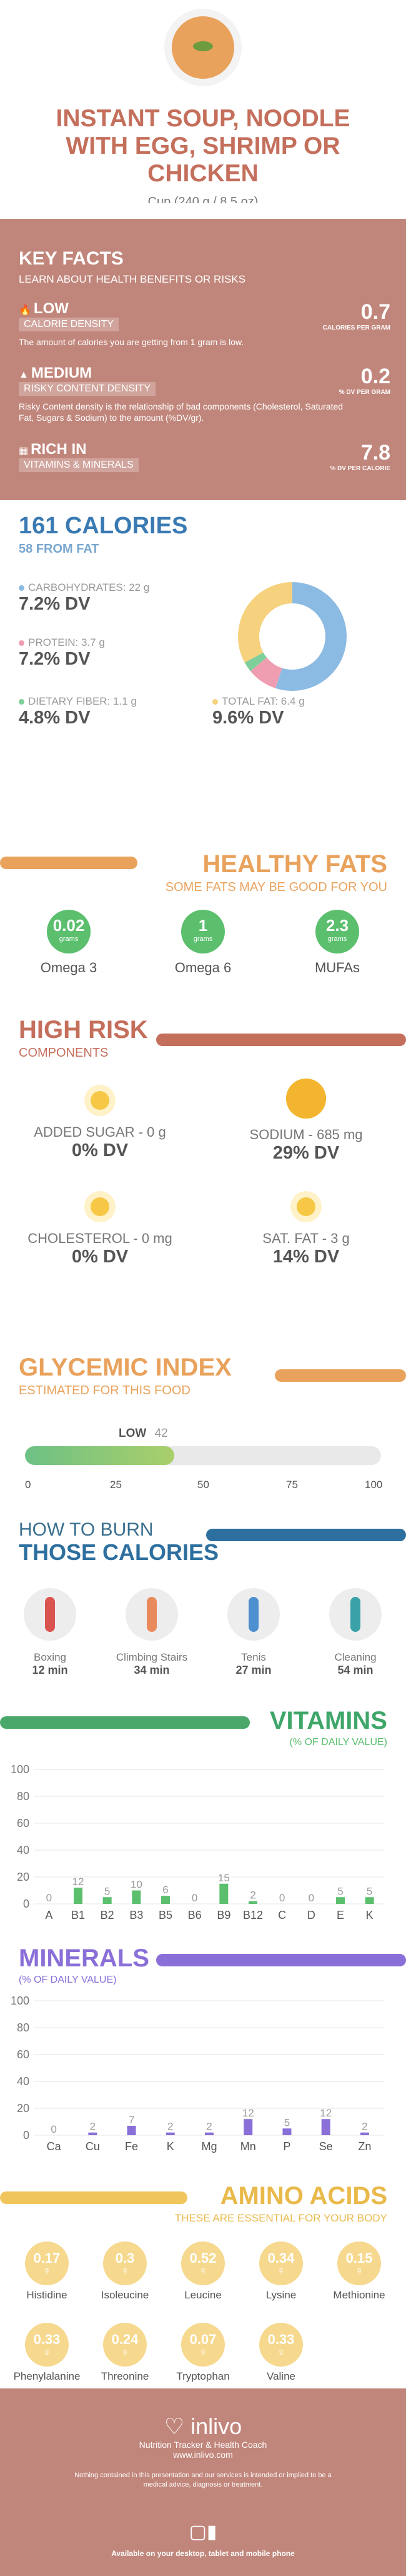 The width and height of the screenshot is (406, 2576). Describe the element at coordinates (105, 1390) in the screenshot. I see `glycemic-subtitle: ESTIMATED FOR THIS FOOD` at that location.